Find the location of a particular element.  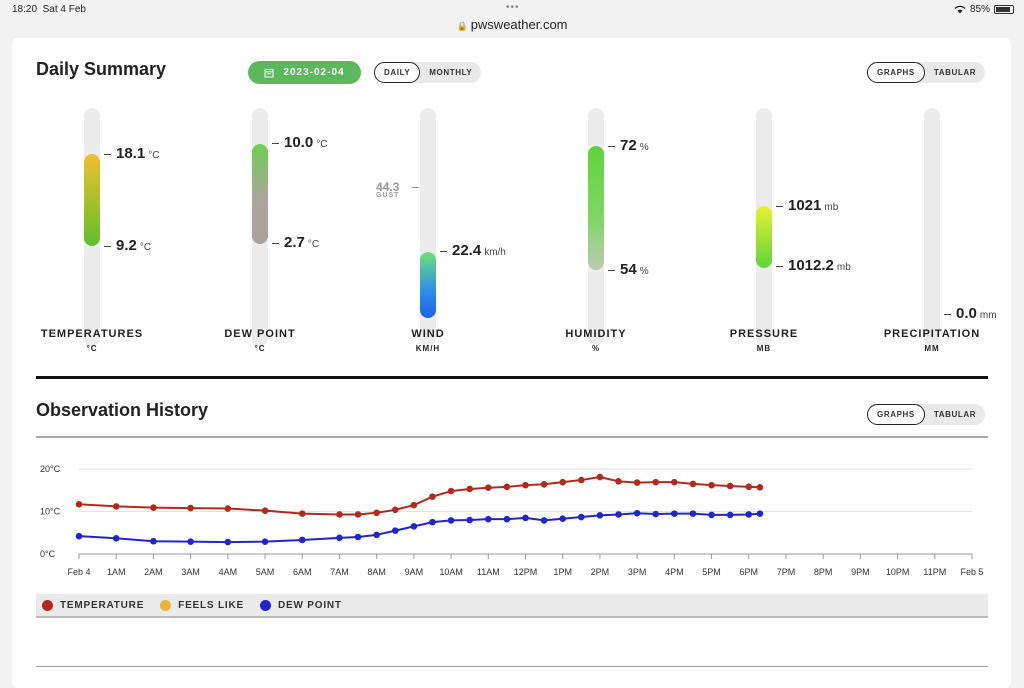

address-bar: 🔒 pwsweather.com is located at coordinates (512, 24).